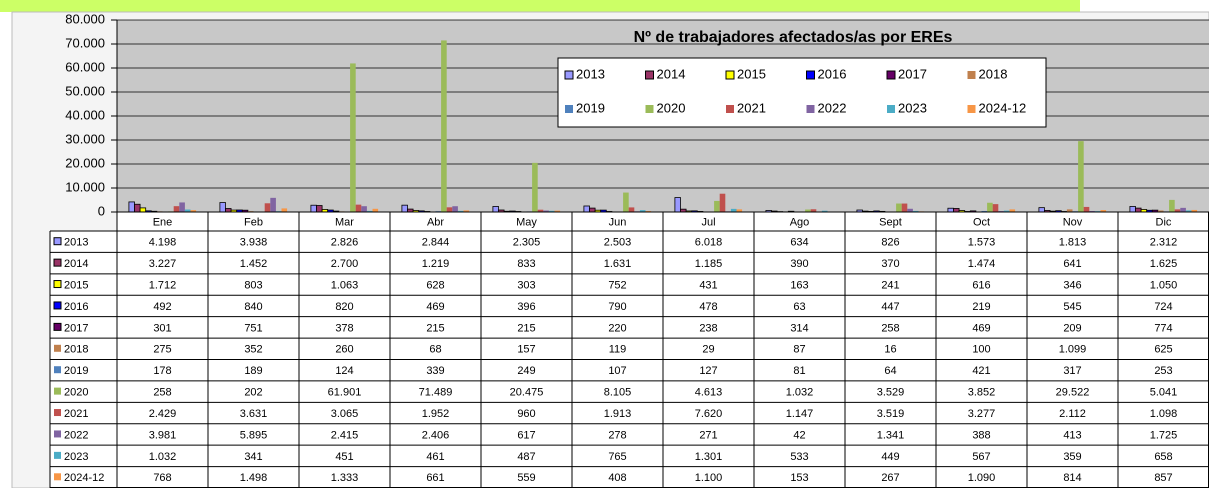  I want to click on table-cell: 1.032, so click(800, 393).